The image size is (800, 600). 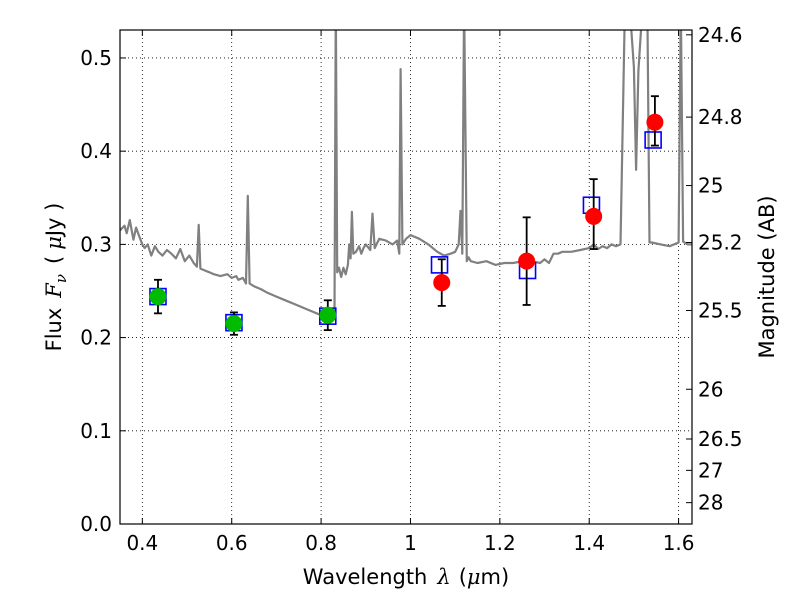 I want to click on y-tick-label: 0.1, so click(x=96, y=431).